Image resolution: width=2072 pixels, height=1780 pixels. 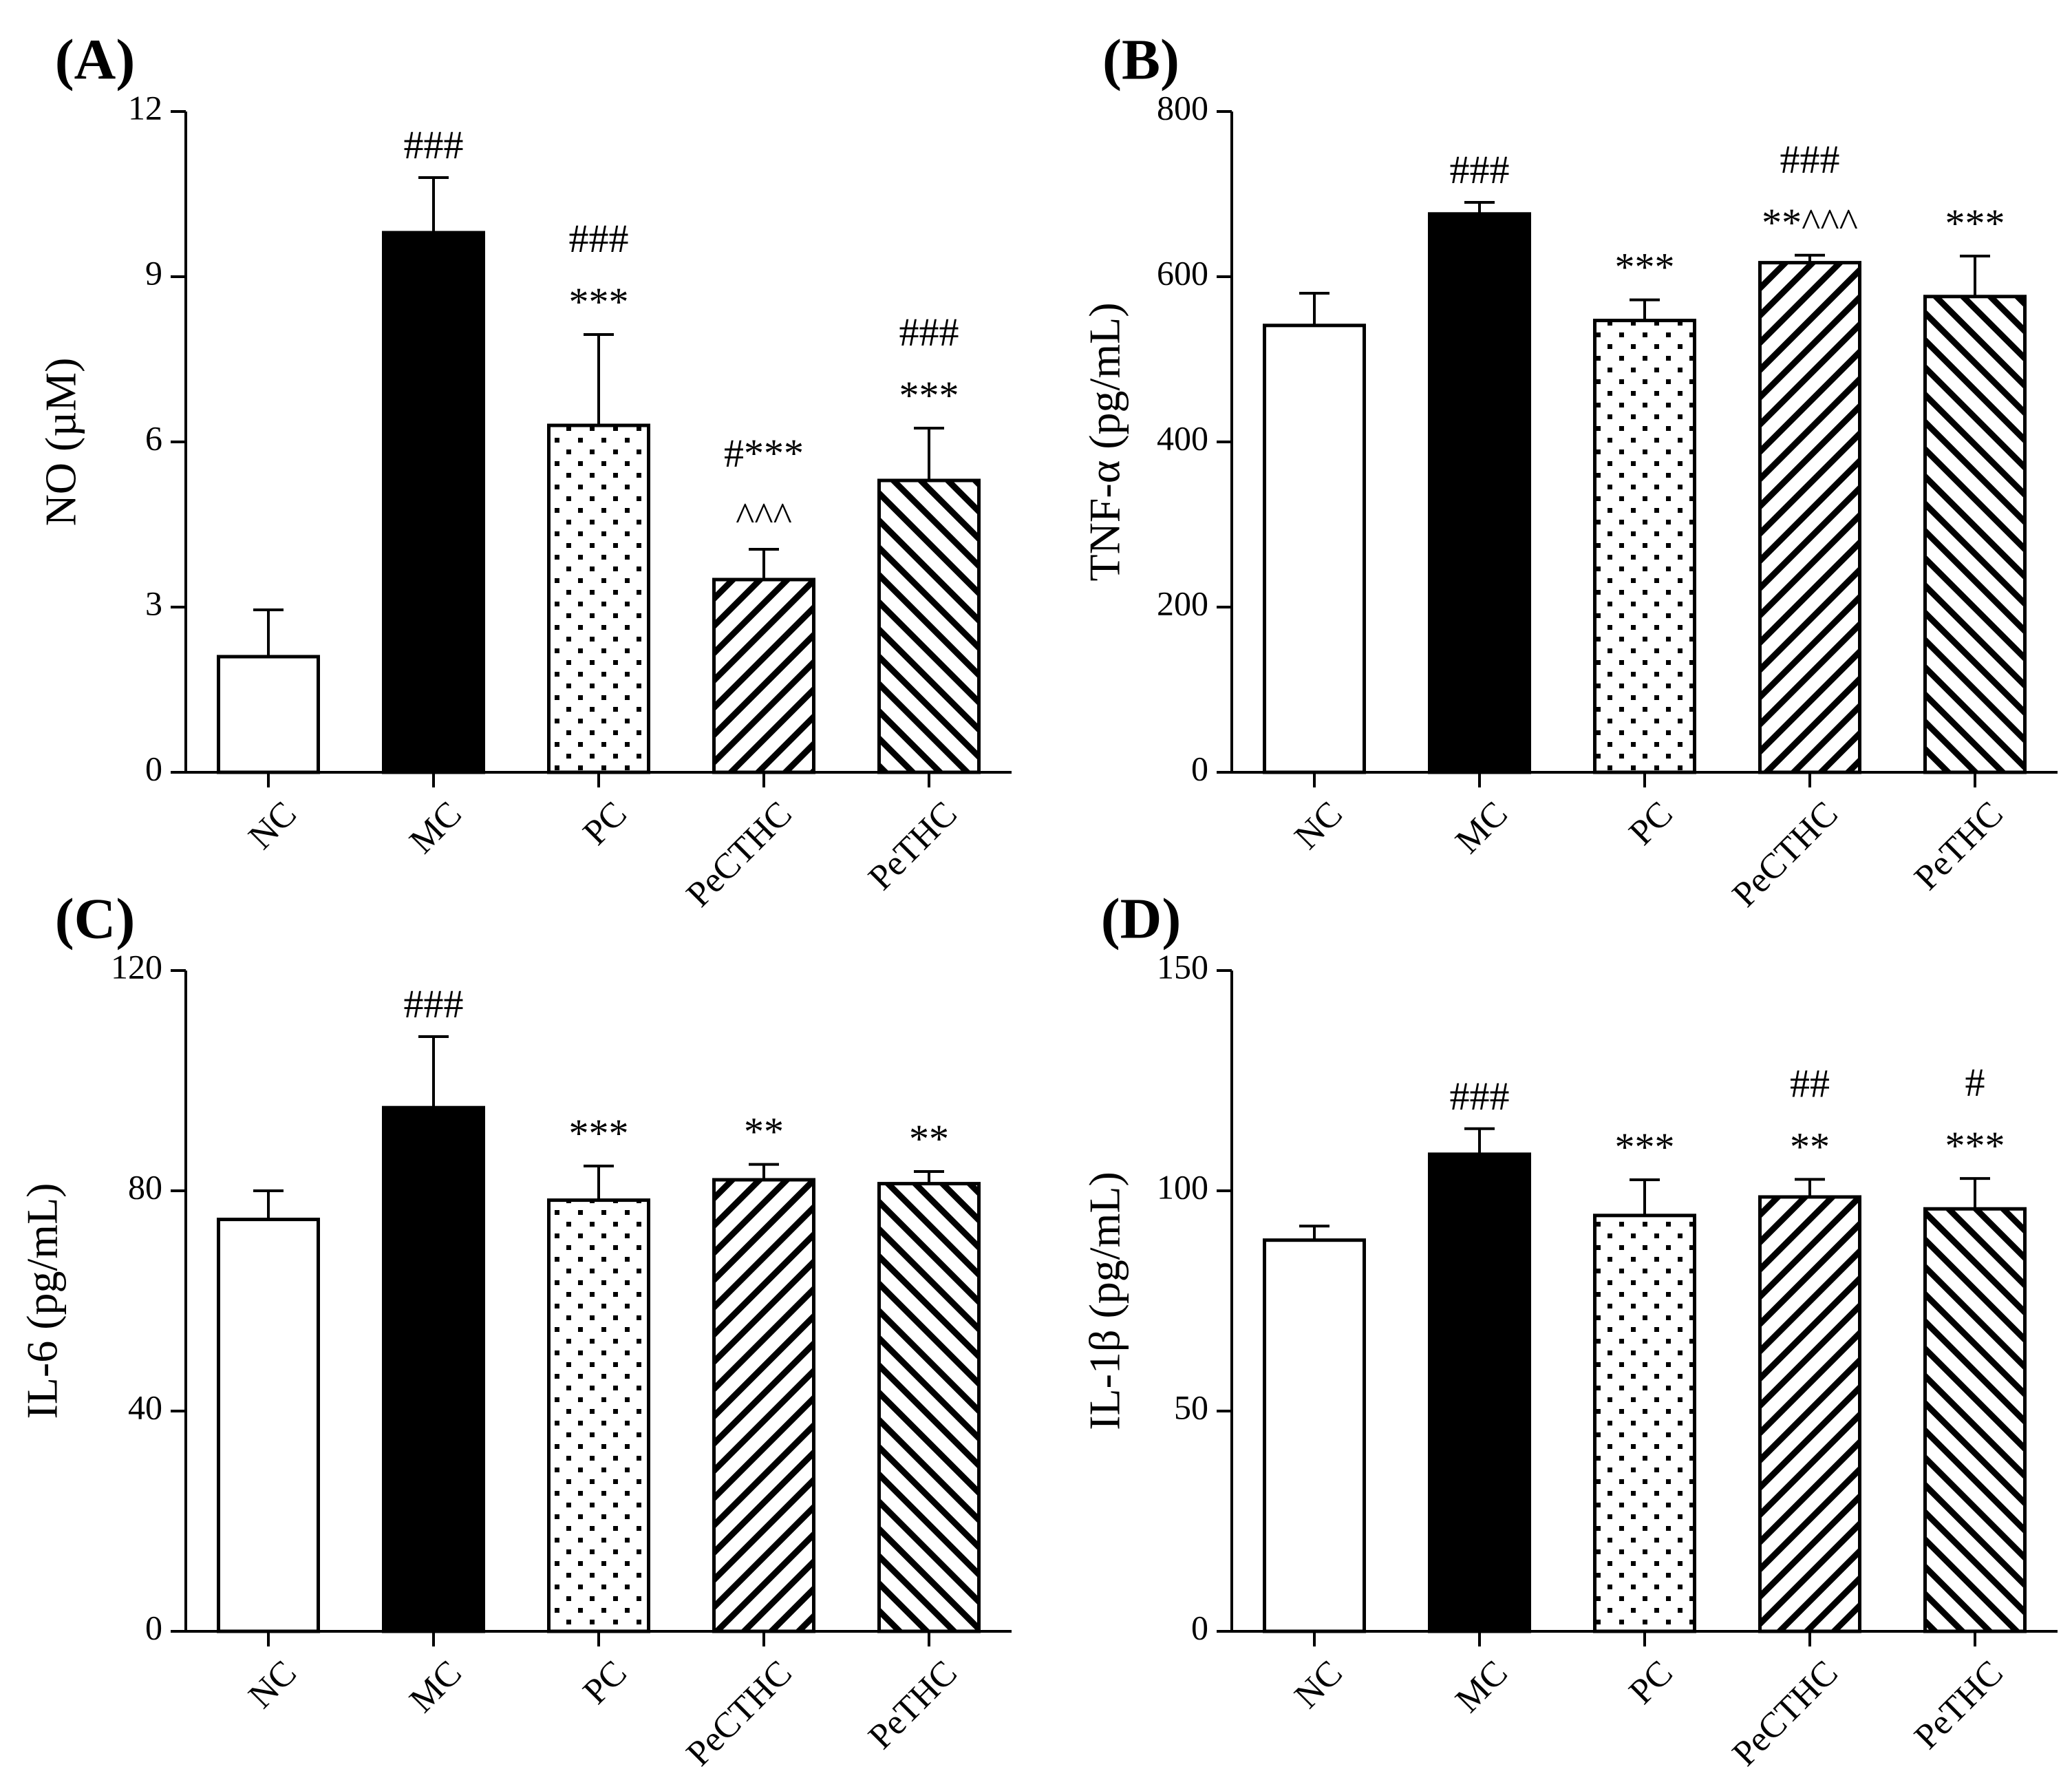 What do you see at coordinates (1140, 60) in the screenshot?
I see `panel-label: (B)` at bounding box center [1140, 60].